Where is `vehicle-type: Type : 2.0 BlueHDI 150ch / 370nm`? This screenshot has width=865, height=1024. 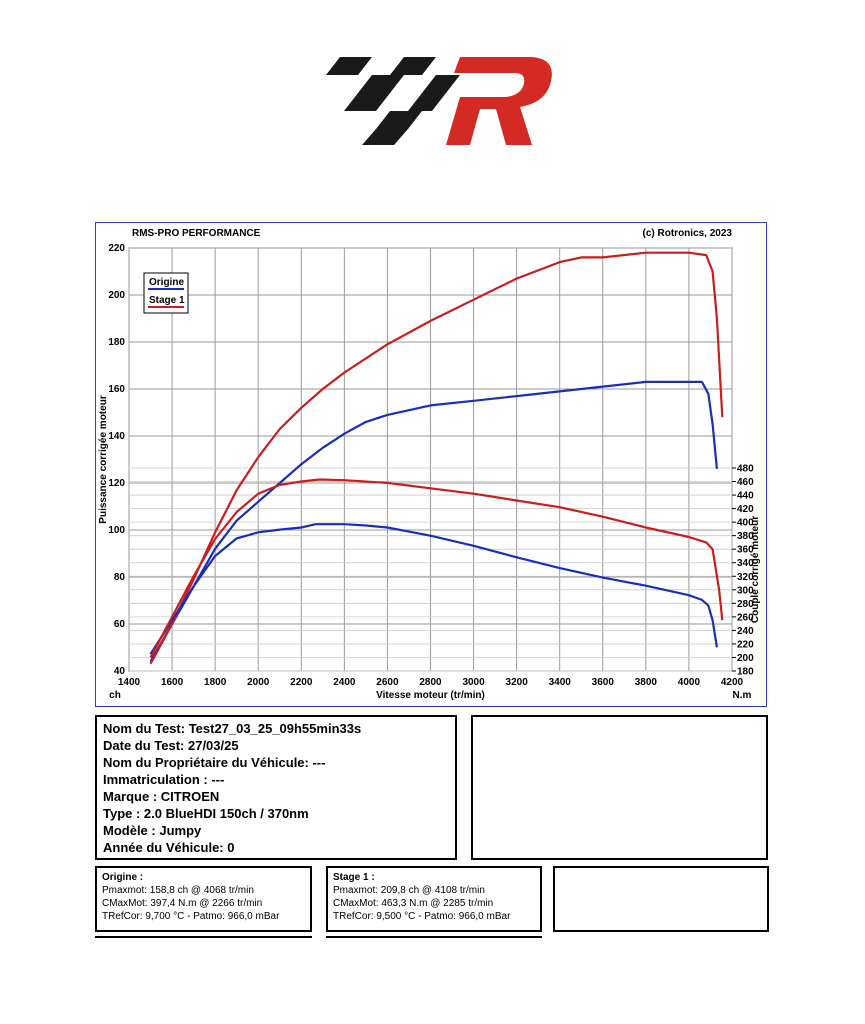
vehicle-type: Type : 2.0 BlueHDI 150ch / 370nm is located at coordinates (206, 813).